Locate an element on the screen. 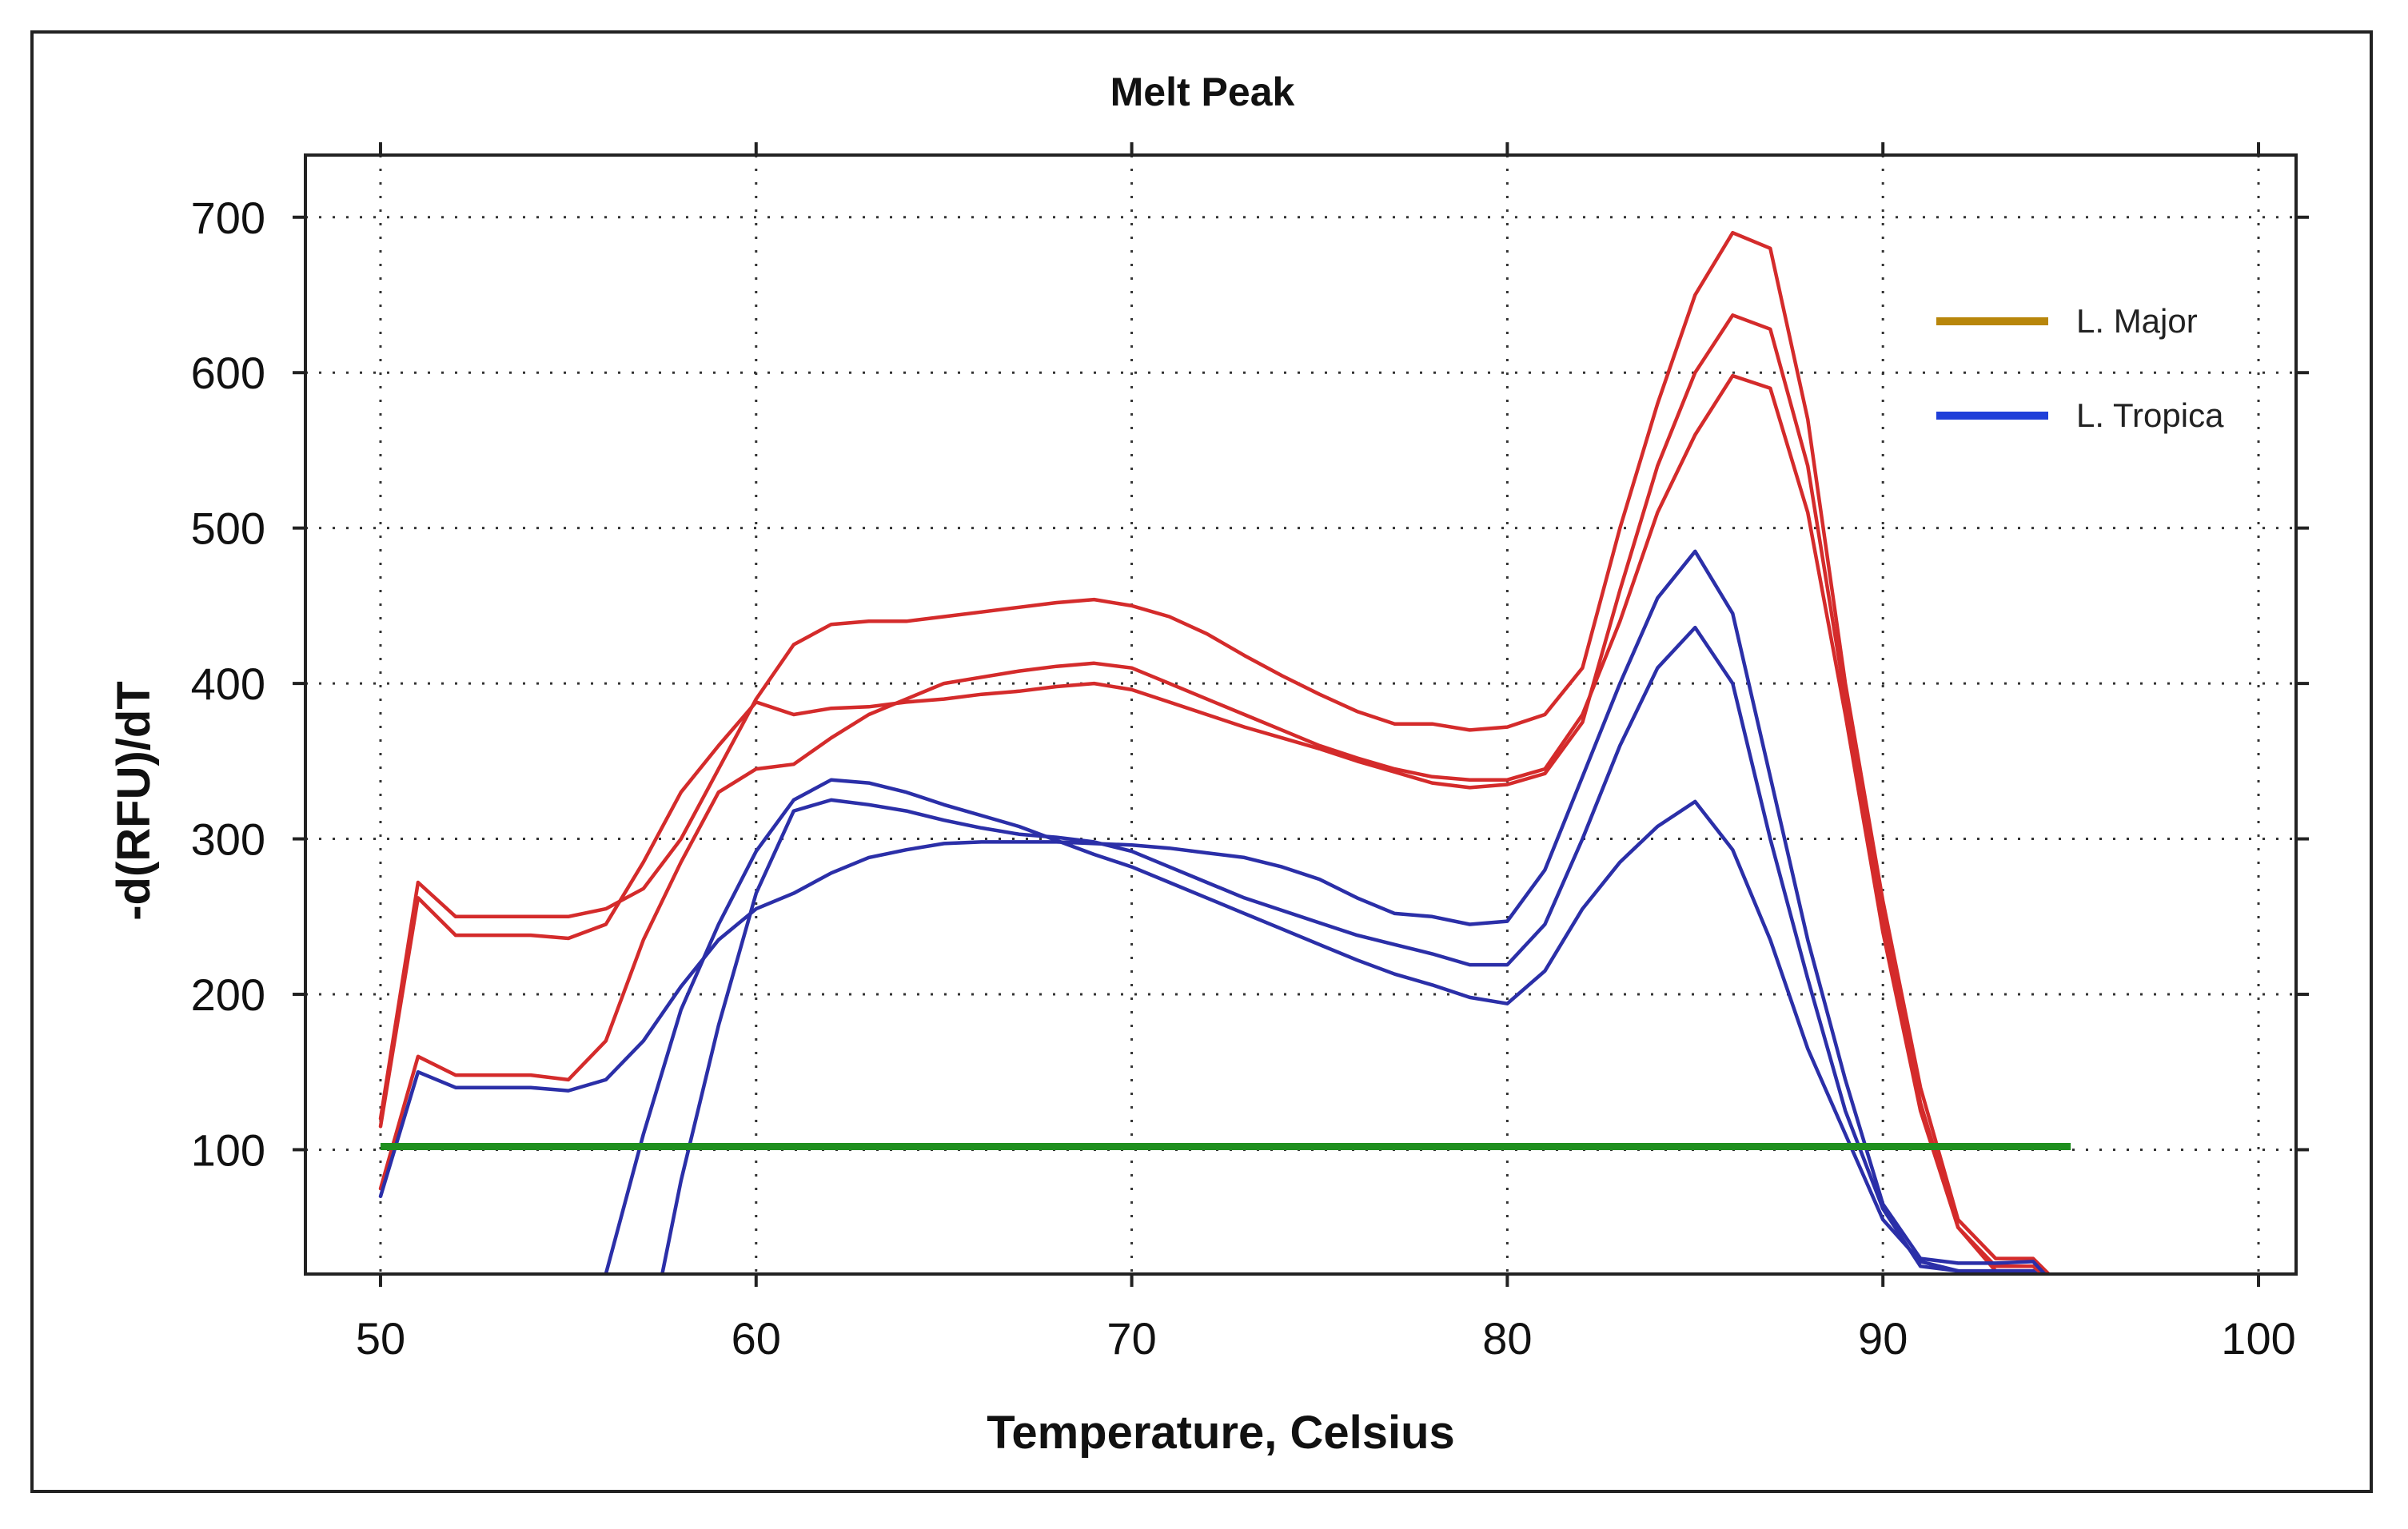  y-tick-label: 200 is located at coordinates (228, 995).